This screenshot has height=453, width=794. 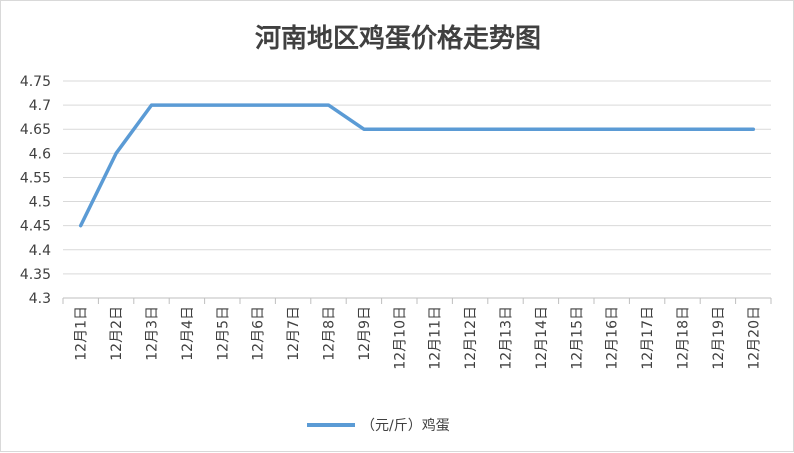 What do you see at coordinates (330, 333) in the screenshot?
I see `x-tick-label: 12月8日` at bounding box center [330, 333].